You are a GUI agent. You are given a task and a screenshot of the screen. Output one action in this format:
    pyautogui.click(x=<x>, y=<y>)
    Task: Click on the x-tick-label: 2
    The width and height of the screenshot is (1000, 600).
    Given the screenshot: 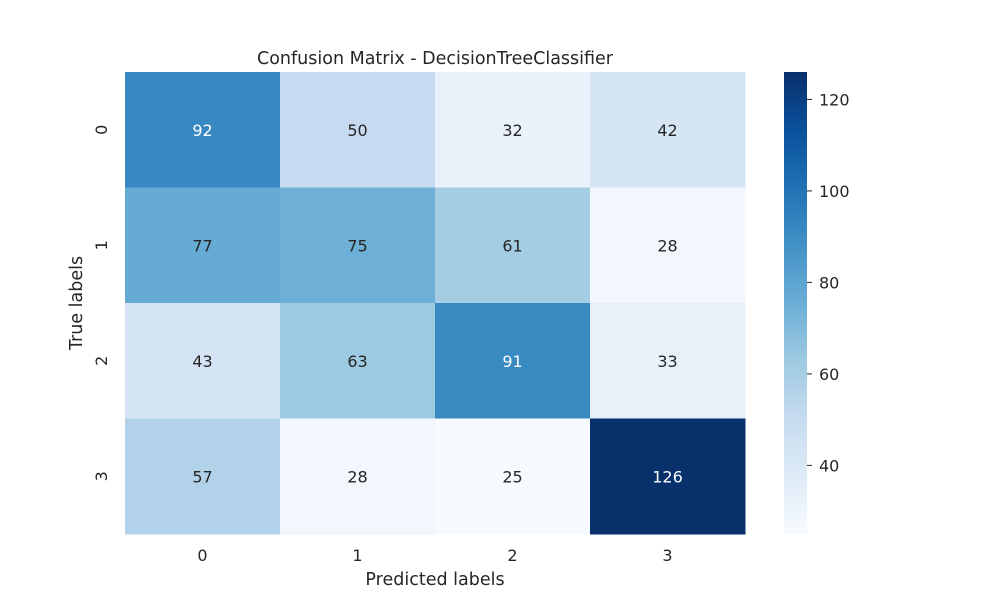 What is the action you would take?
    pyautogui.click(x=512, y=555)
    